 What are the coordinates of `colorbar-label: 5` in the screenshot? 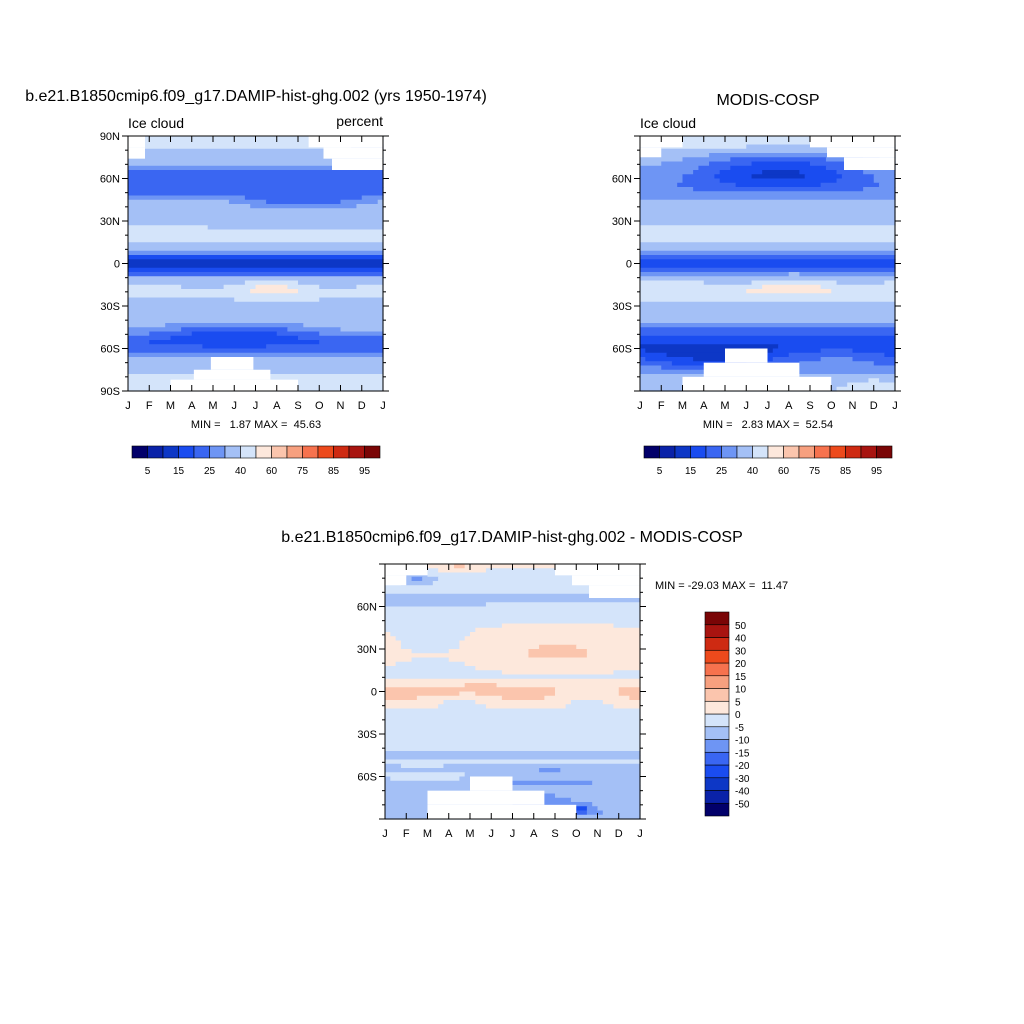 It's located at (660, 471).